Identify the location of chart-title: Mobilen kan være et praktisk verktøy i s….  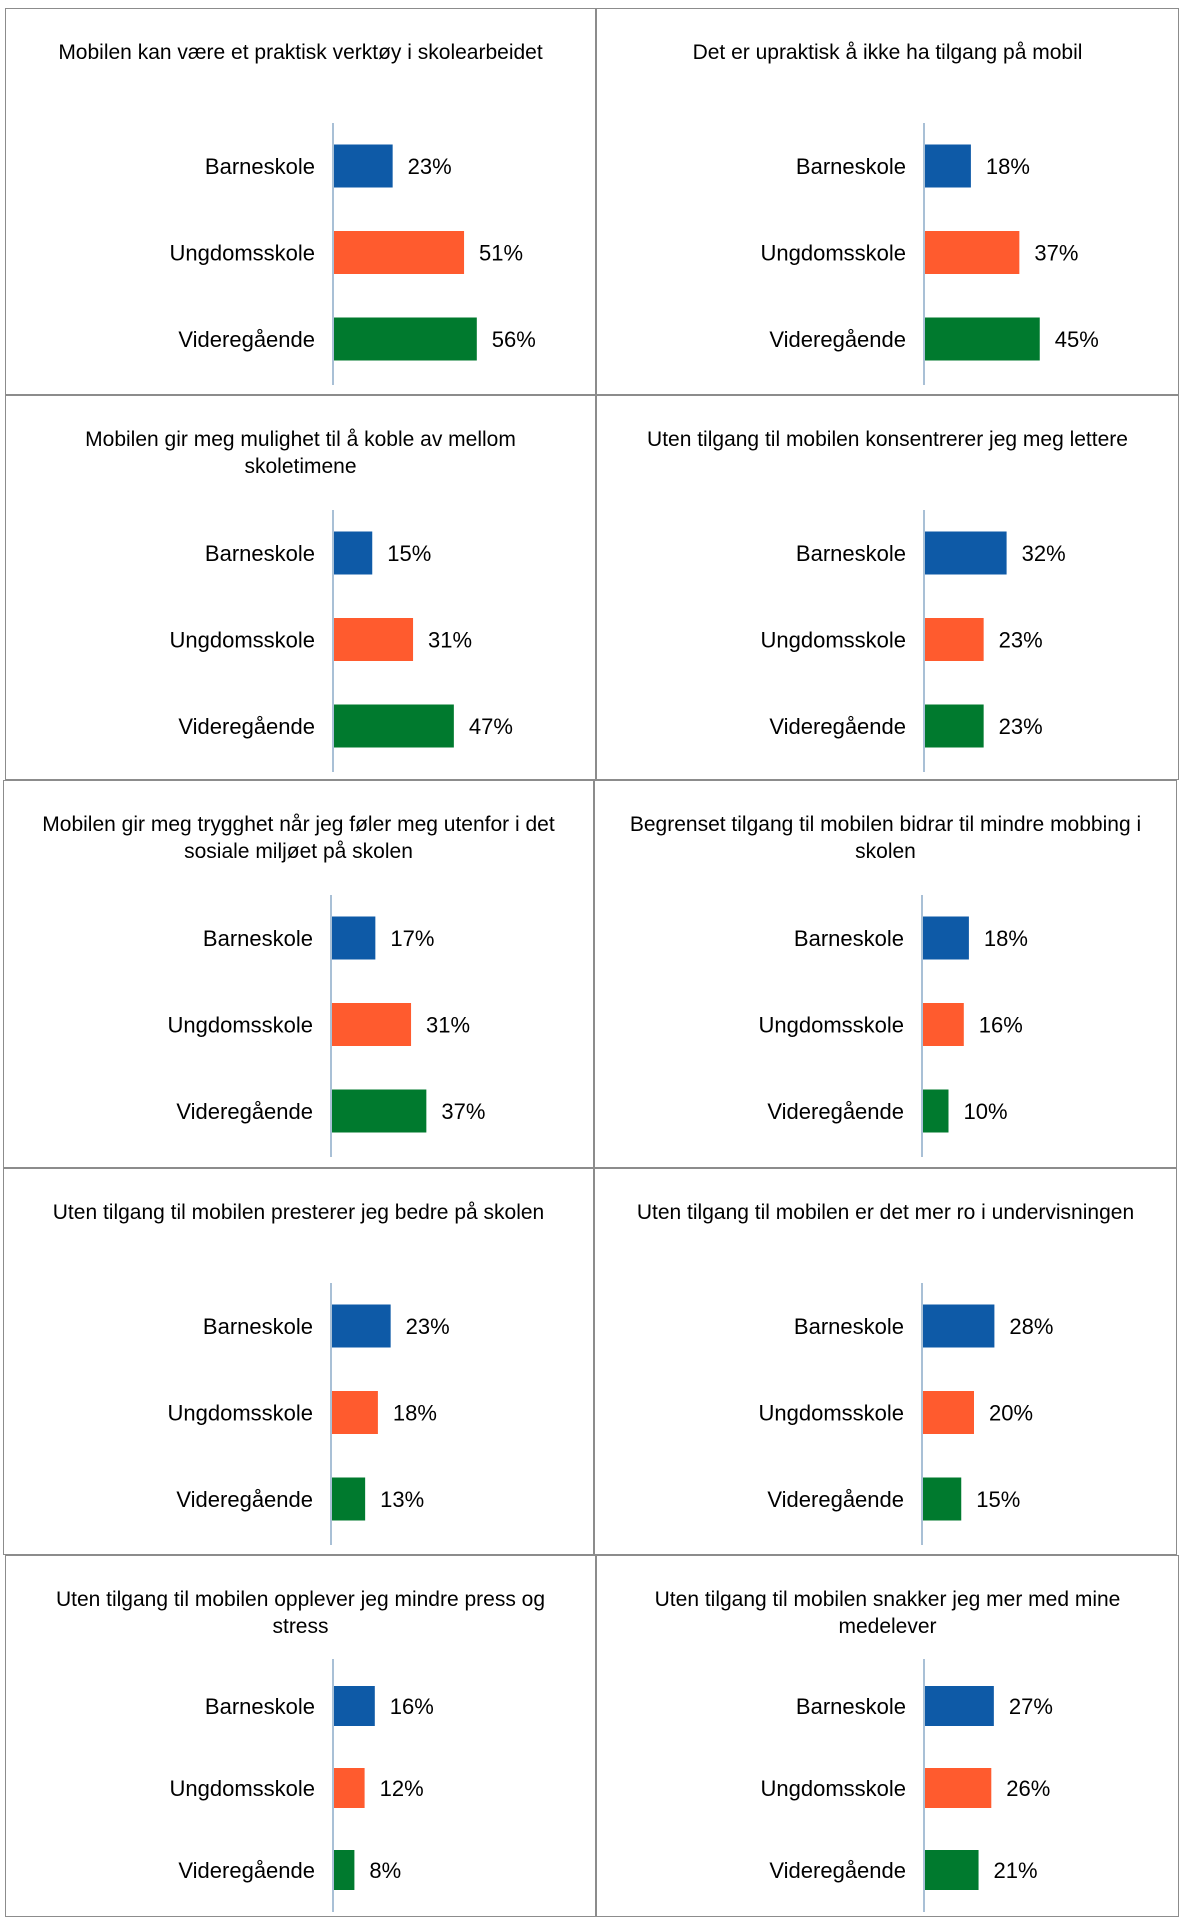
(300, 52).